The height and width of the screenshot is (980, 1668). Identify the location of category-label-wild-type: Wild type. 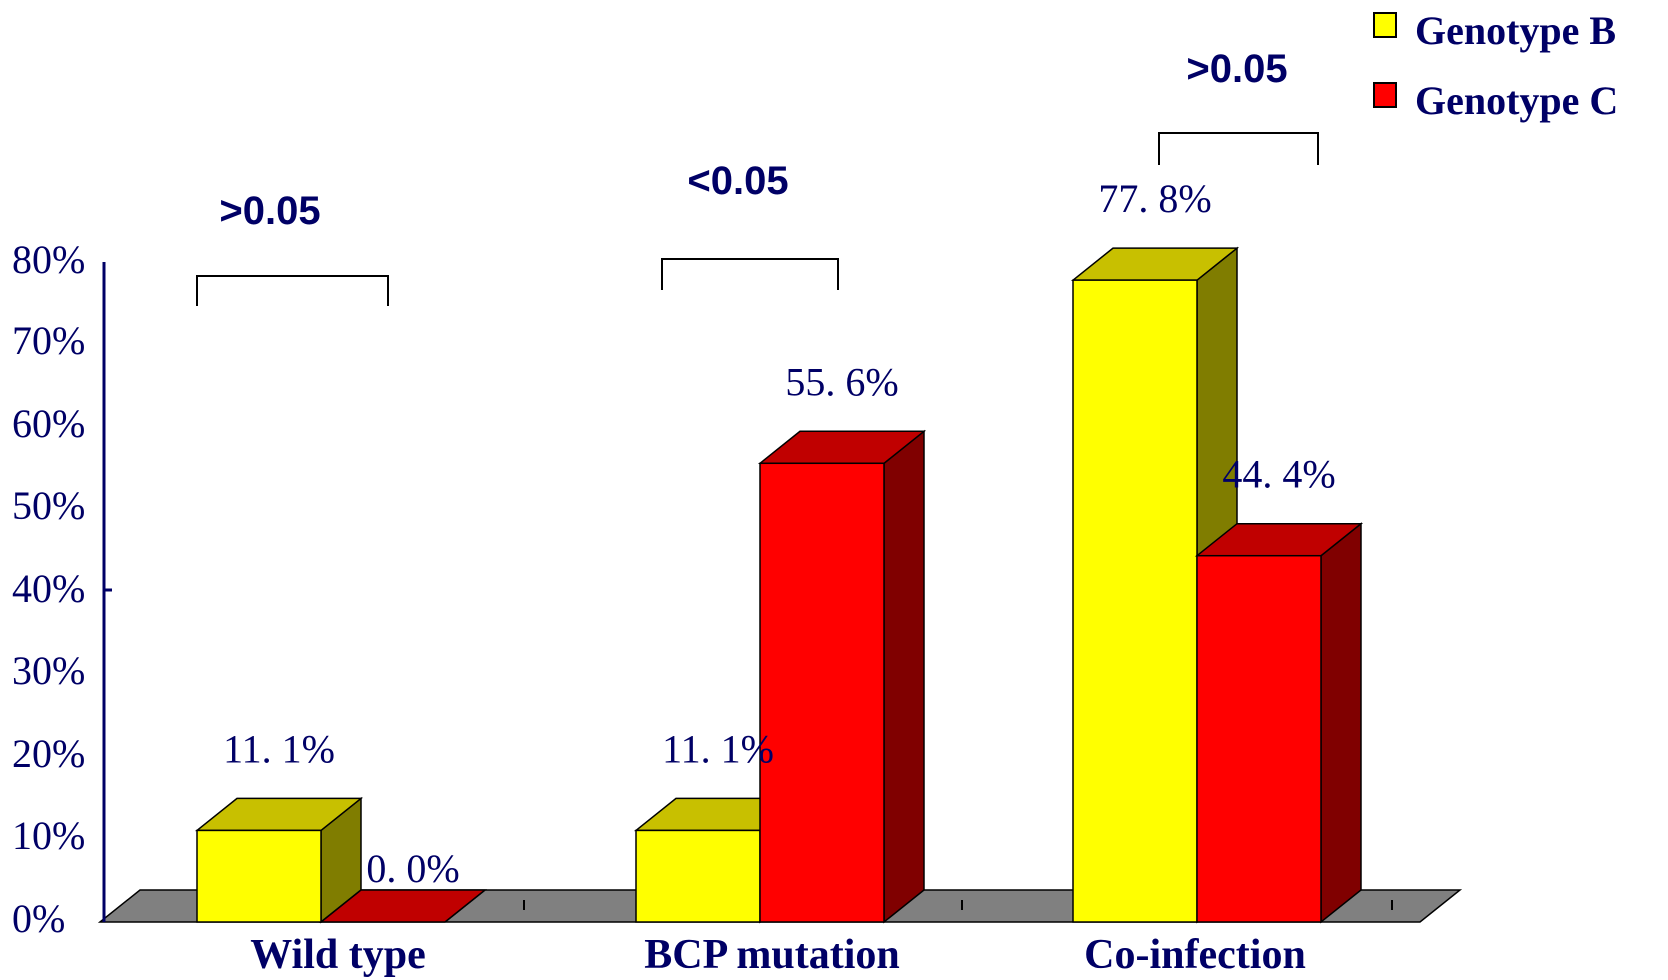
(337, 955).